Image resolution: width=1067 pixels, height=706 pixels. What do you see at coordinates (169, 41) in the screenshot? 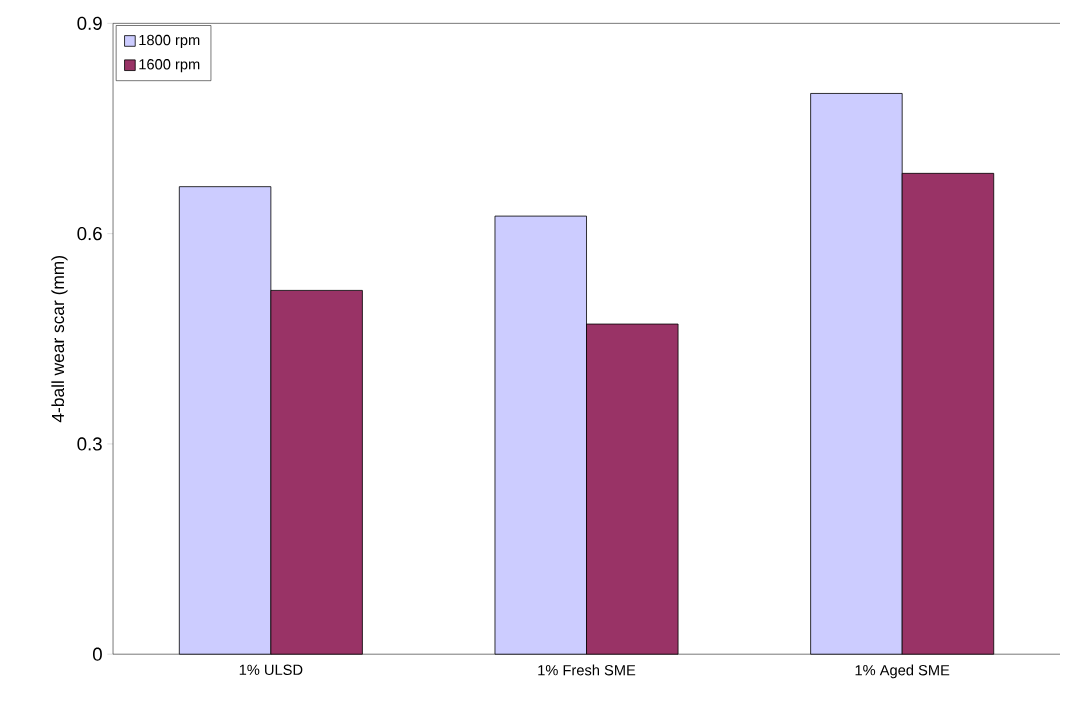
I see `legend-label: 1800 rpm` at bounding box center [169, 41].